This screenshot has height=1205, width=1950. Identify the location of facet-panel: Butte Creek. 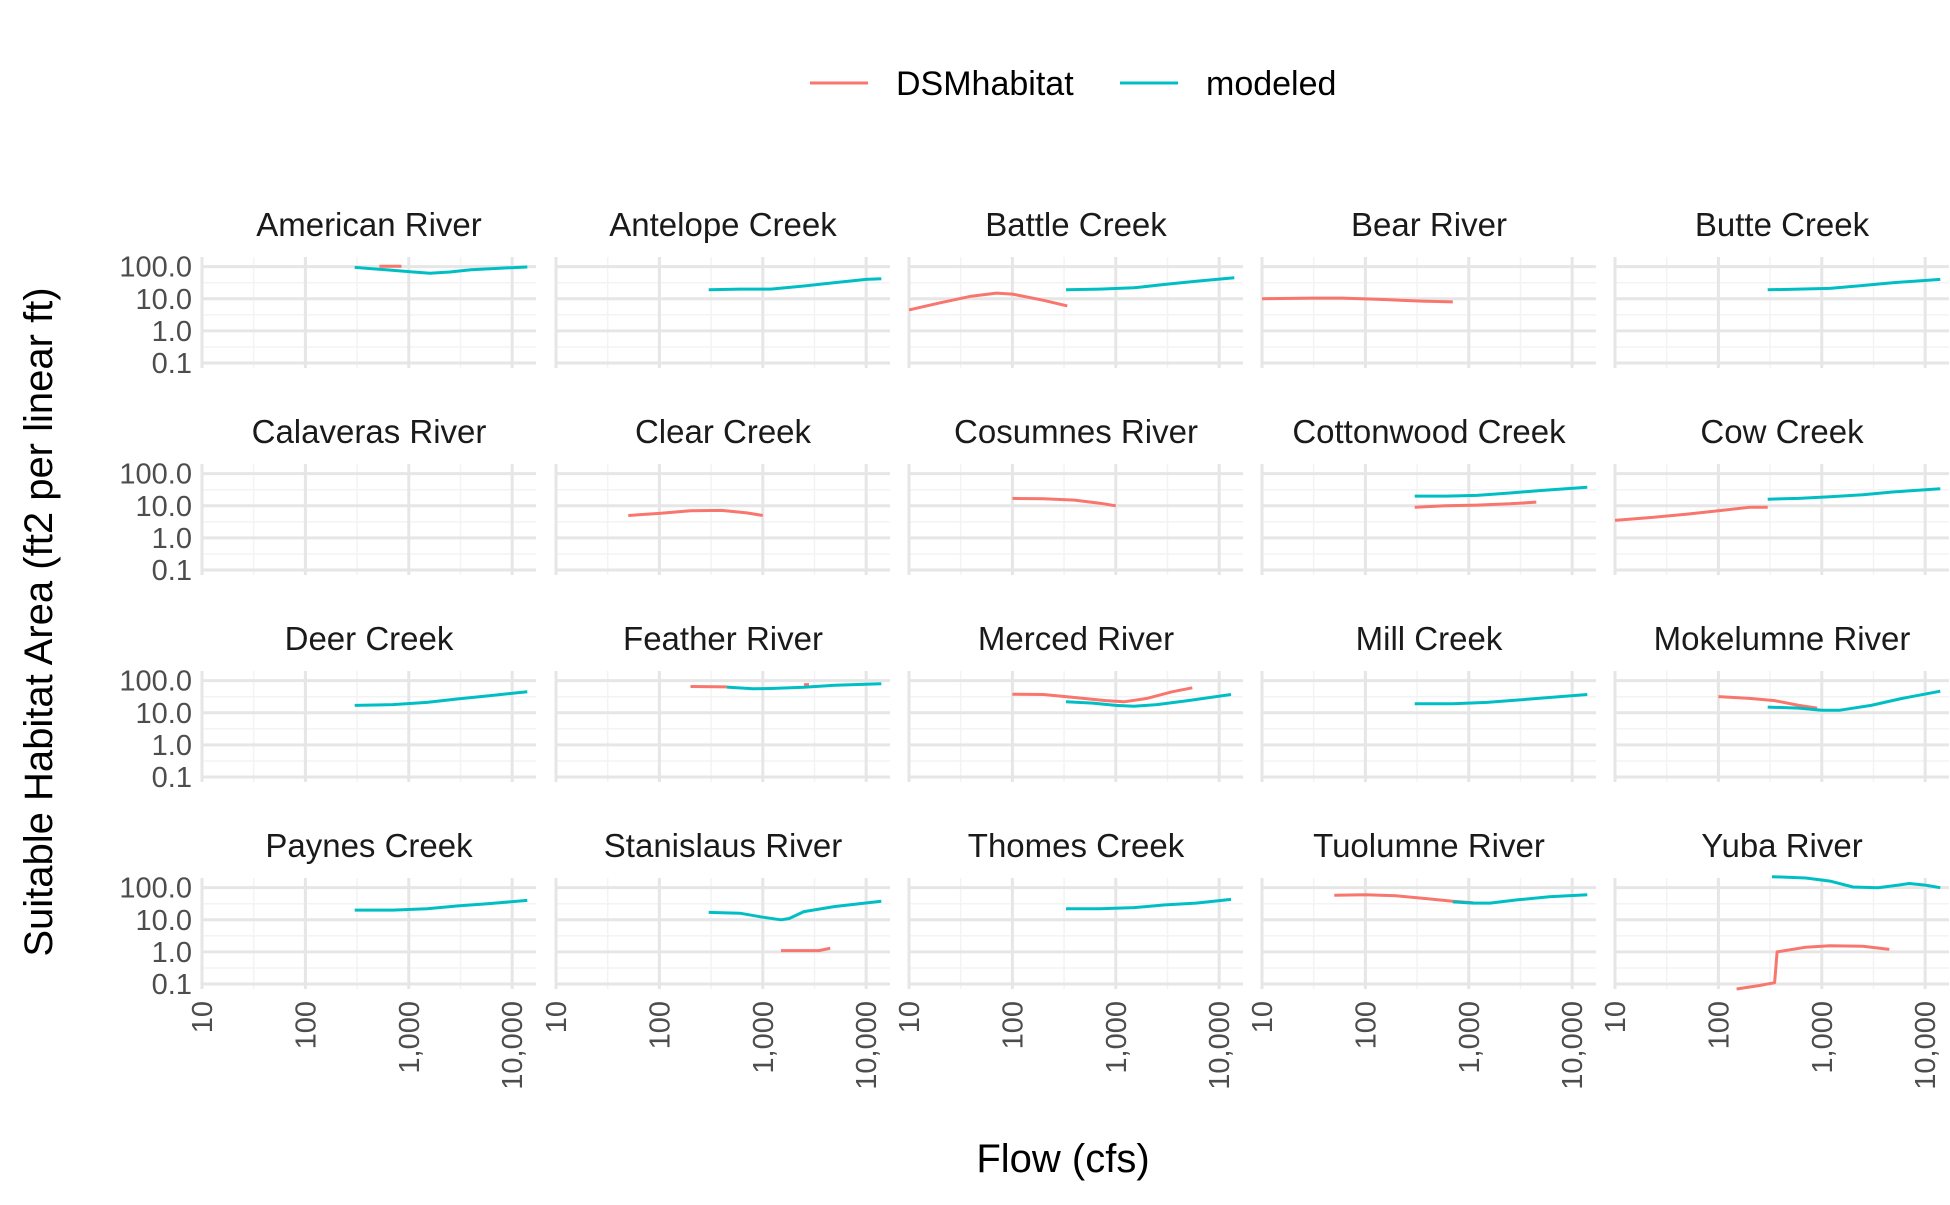
(1782, 287).